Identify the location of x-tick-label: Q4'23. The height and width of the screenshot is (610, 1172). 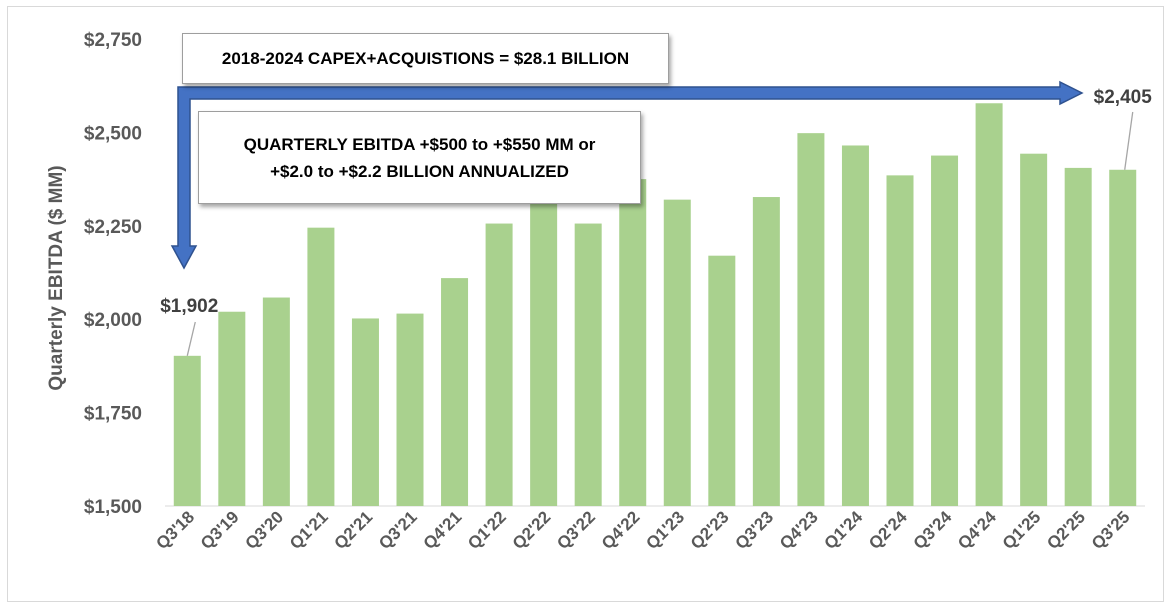
(799, 530).